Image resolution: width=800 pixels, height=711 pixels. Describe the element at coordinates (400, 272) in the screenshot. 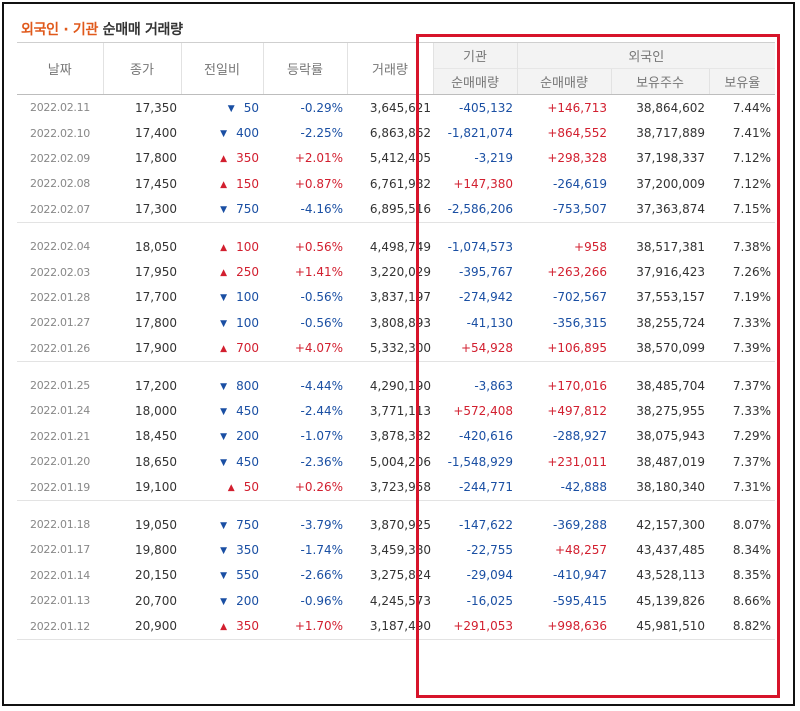

I see `cell-volume-value: 3,220,029` at that location.